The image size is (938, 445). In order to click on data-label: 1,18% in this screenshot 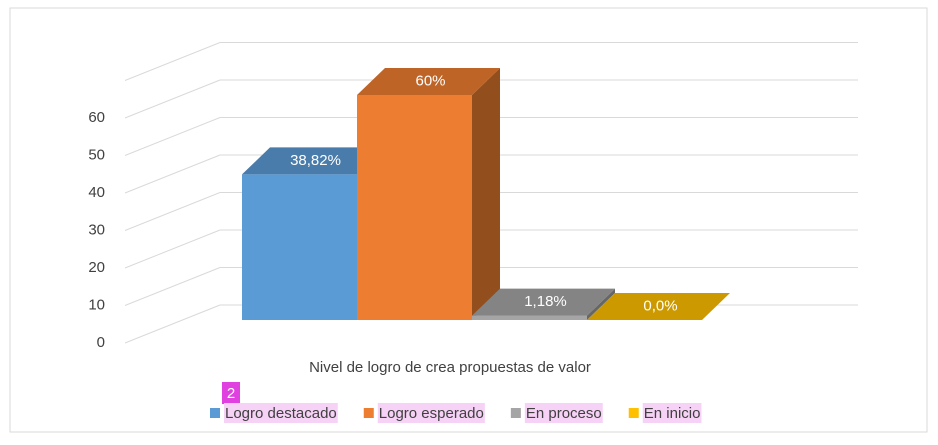, I will do `click(545, 301)`.